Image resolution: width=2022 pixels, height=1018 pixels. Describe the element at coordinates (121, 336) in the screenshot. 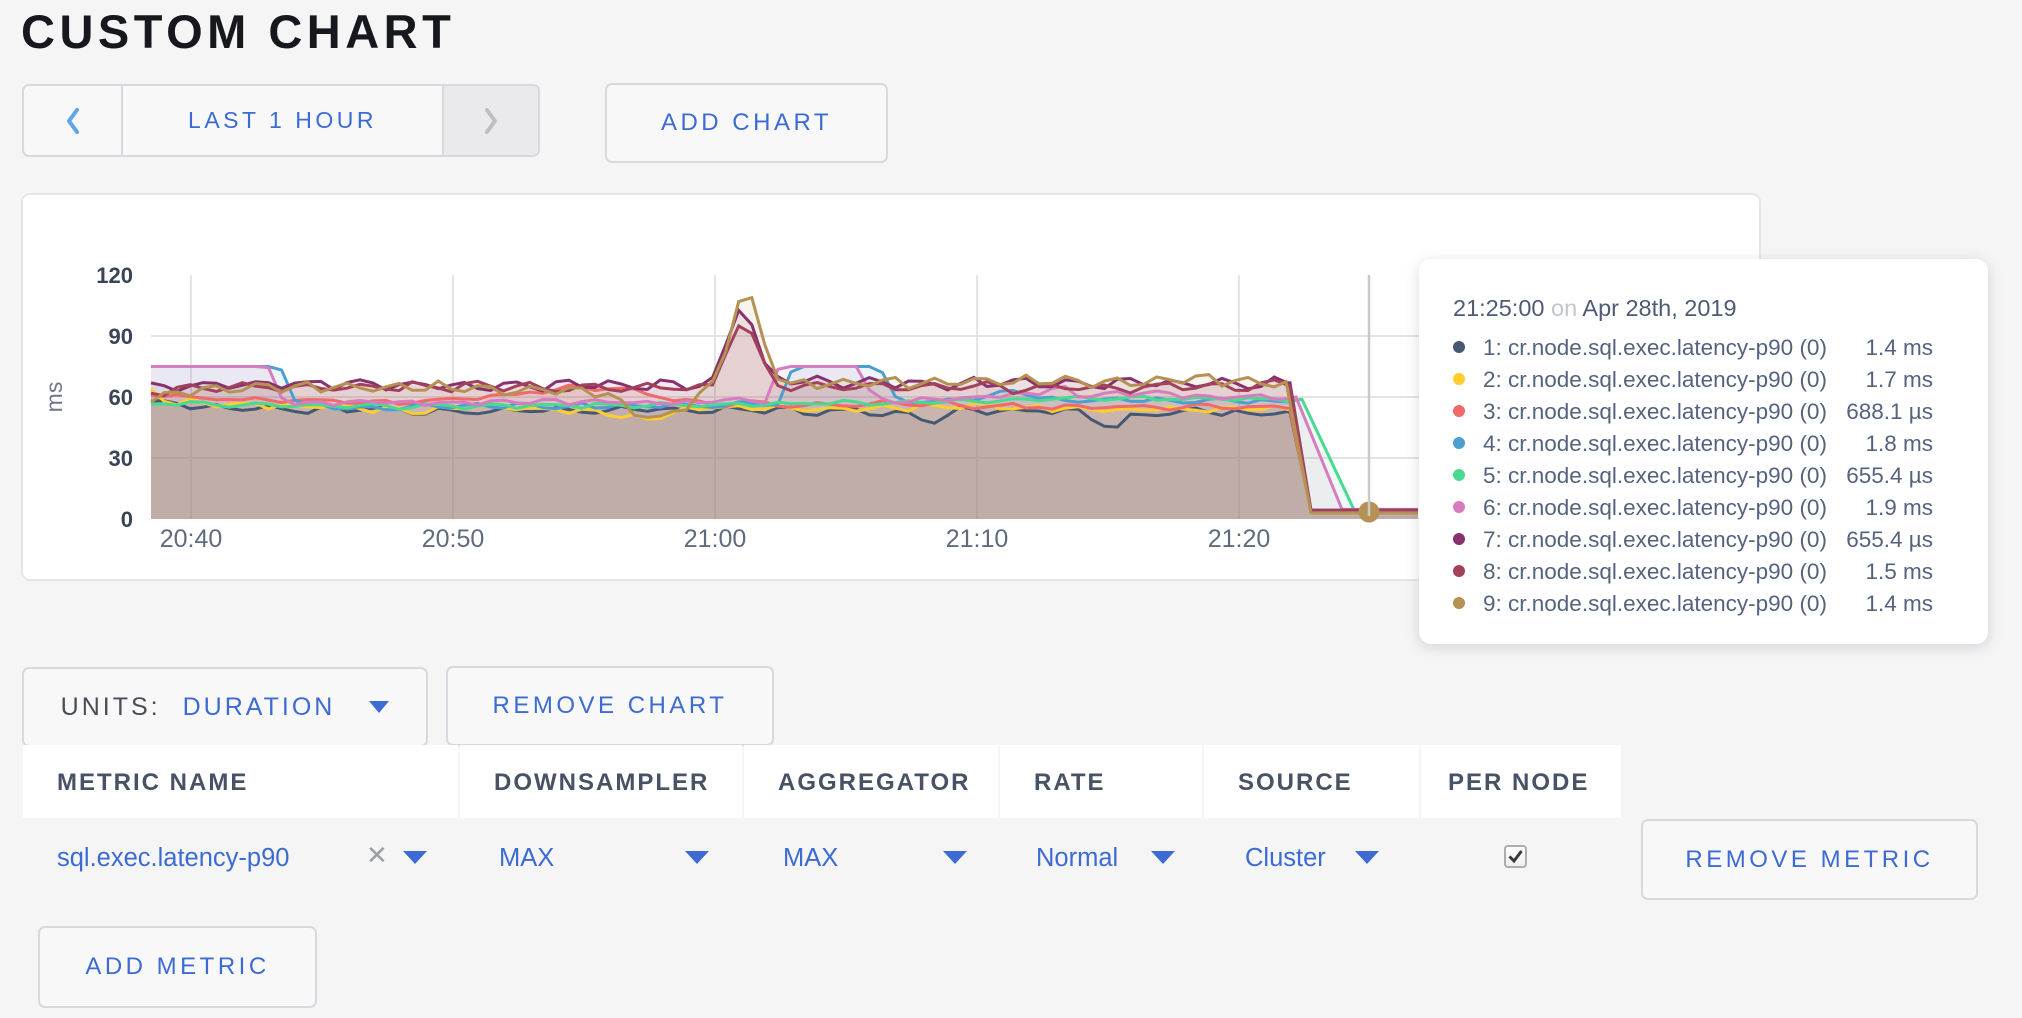

I see `svg-text: 90` at that location.